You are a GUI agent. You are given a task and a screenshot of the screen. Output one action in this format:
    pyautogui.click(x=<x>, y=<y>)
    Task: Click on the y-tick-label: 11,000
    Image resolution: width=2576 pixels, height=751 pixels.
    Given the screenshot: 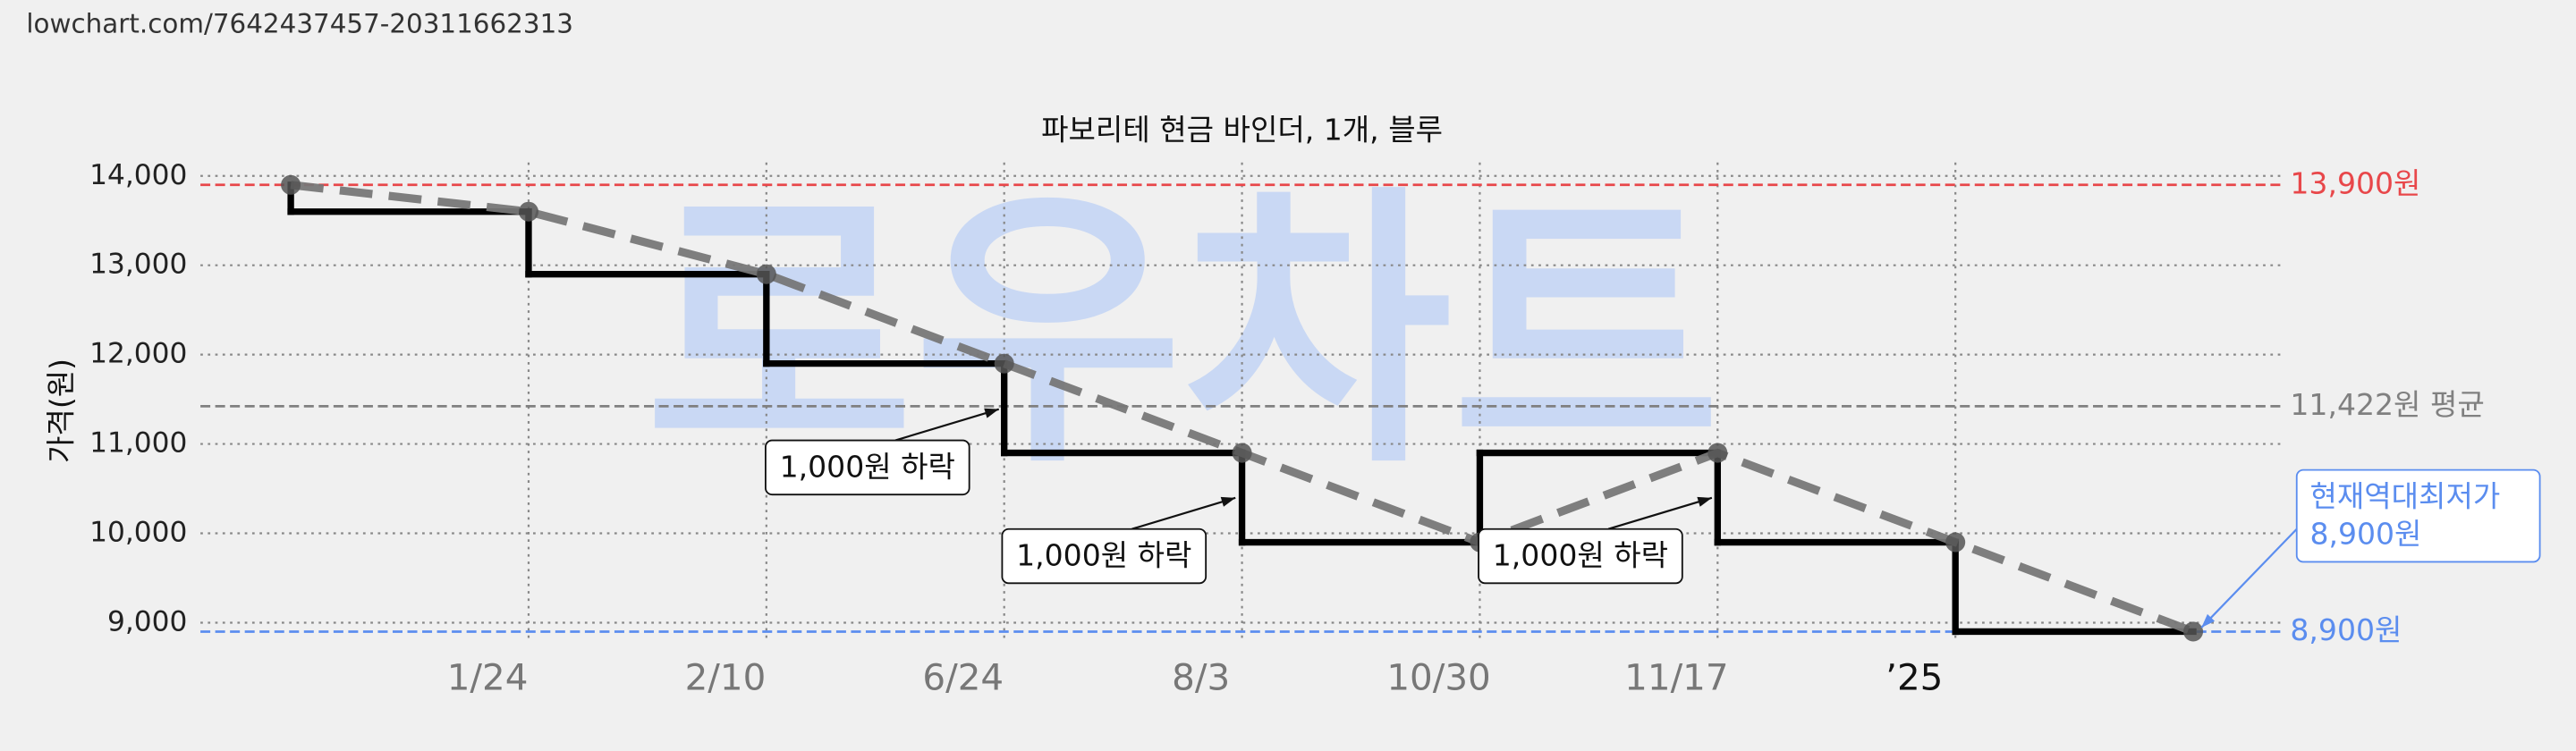 What is the action you would take?
    pyautogui.click(x=138, y=443)
    